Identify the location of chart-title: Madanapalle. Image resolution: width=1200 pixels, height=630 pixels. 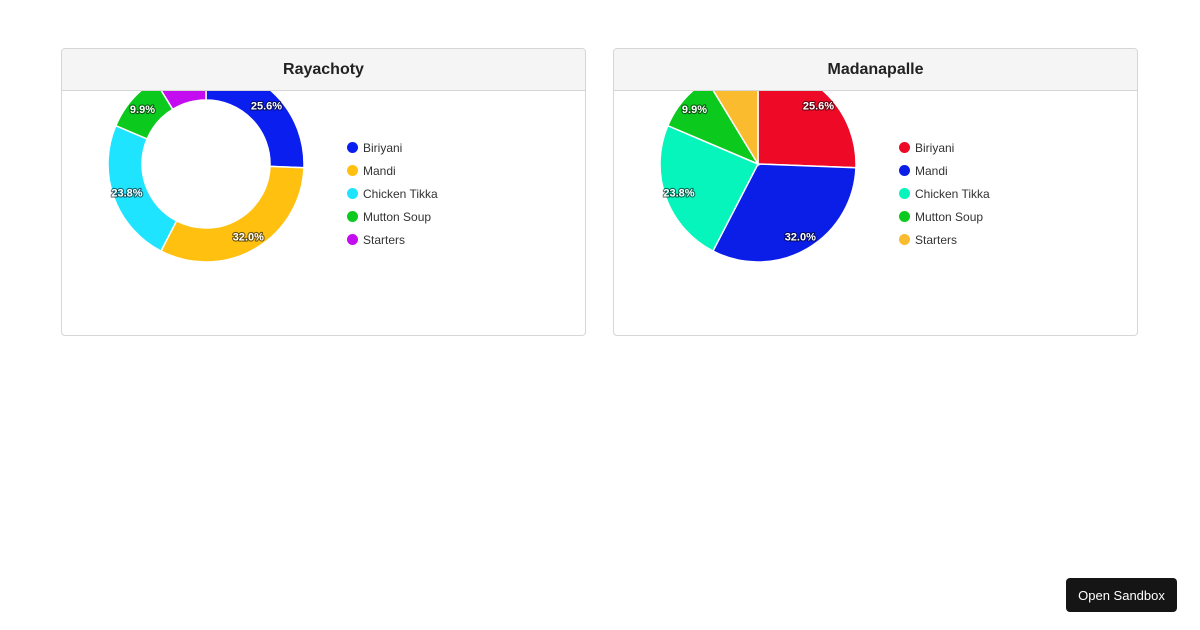
(875, 70).